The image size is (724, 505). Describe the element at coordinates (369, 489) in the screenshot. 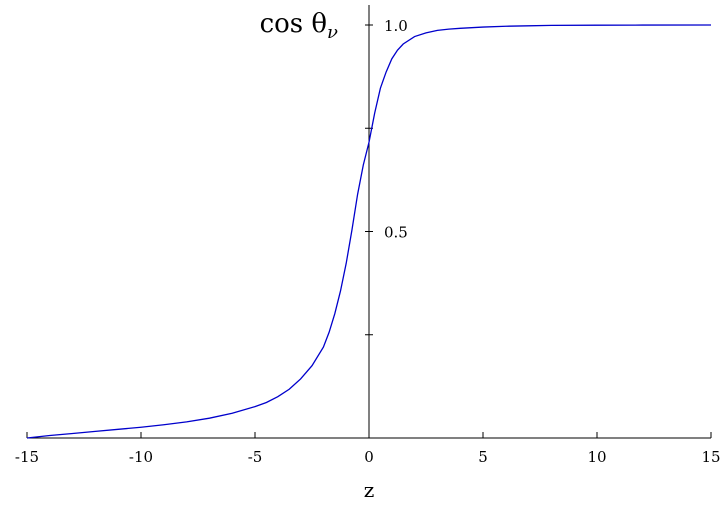

I see `x-axis-title: z` at that location.